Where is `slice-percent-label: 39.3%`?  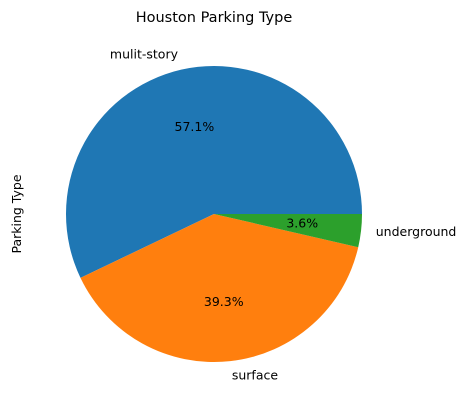
slice-percent-label: 39.3% is located at coordinates (224, 301).